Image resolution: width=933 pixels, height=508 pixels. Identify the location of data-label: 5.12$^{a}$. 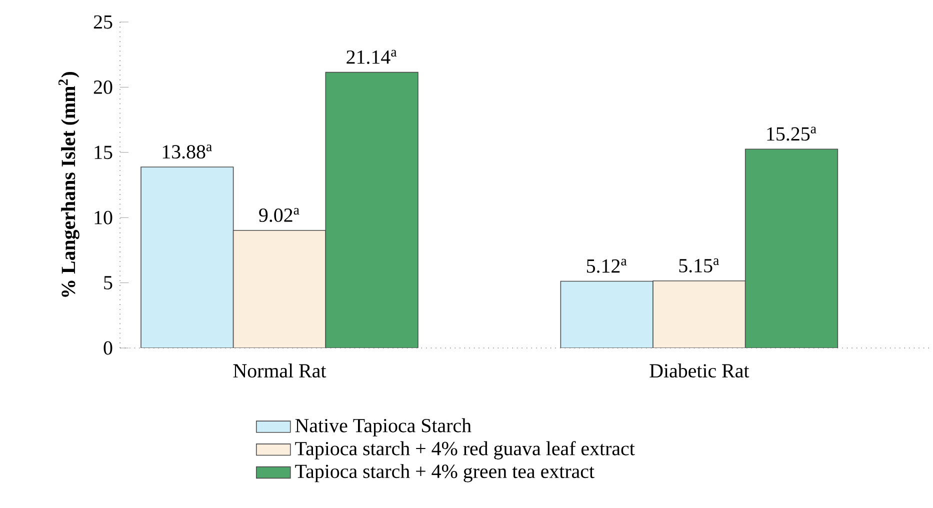
(606, 265).